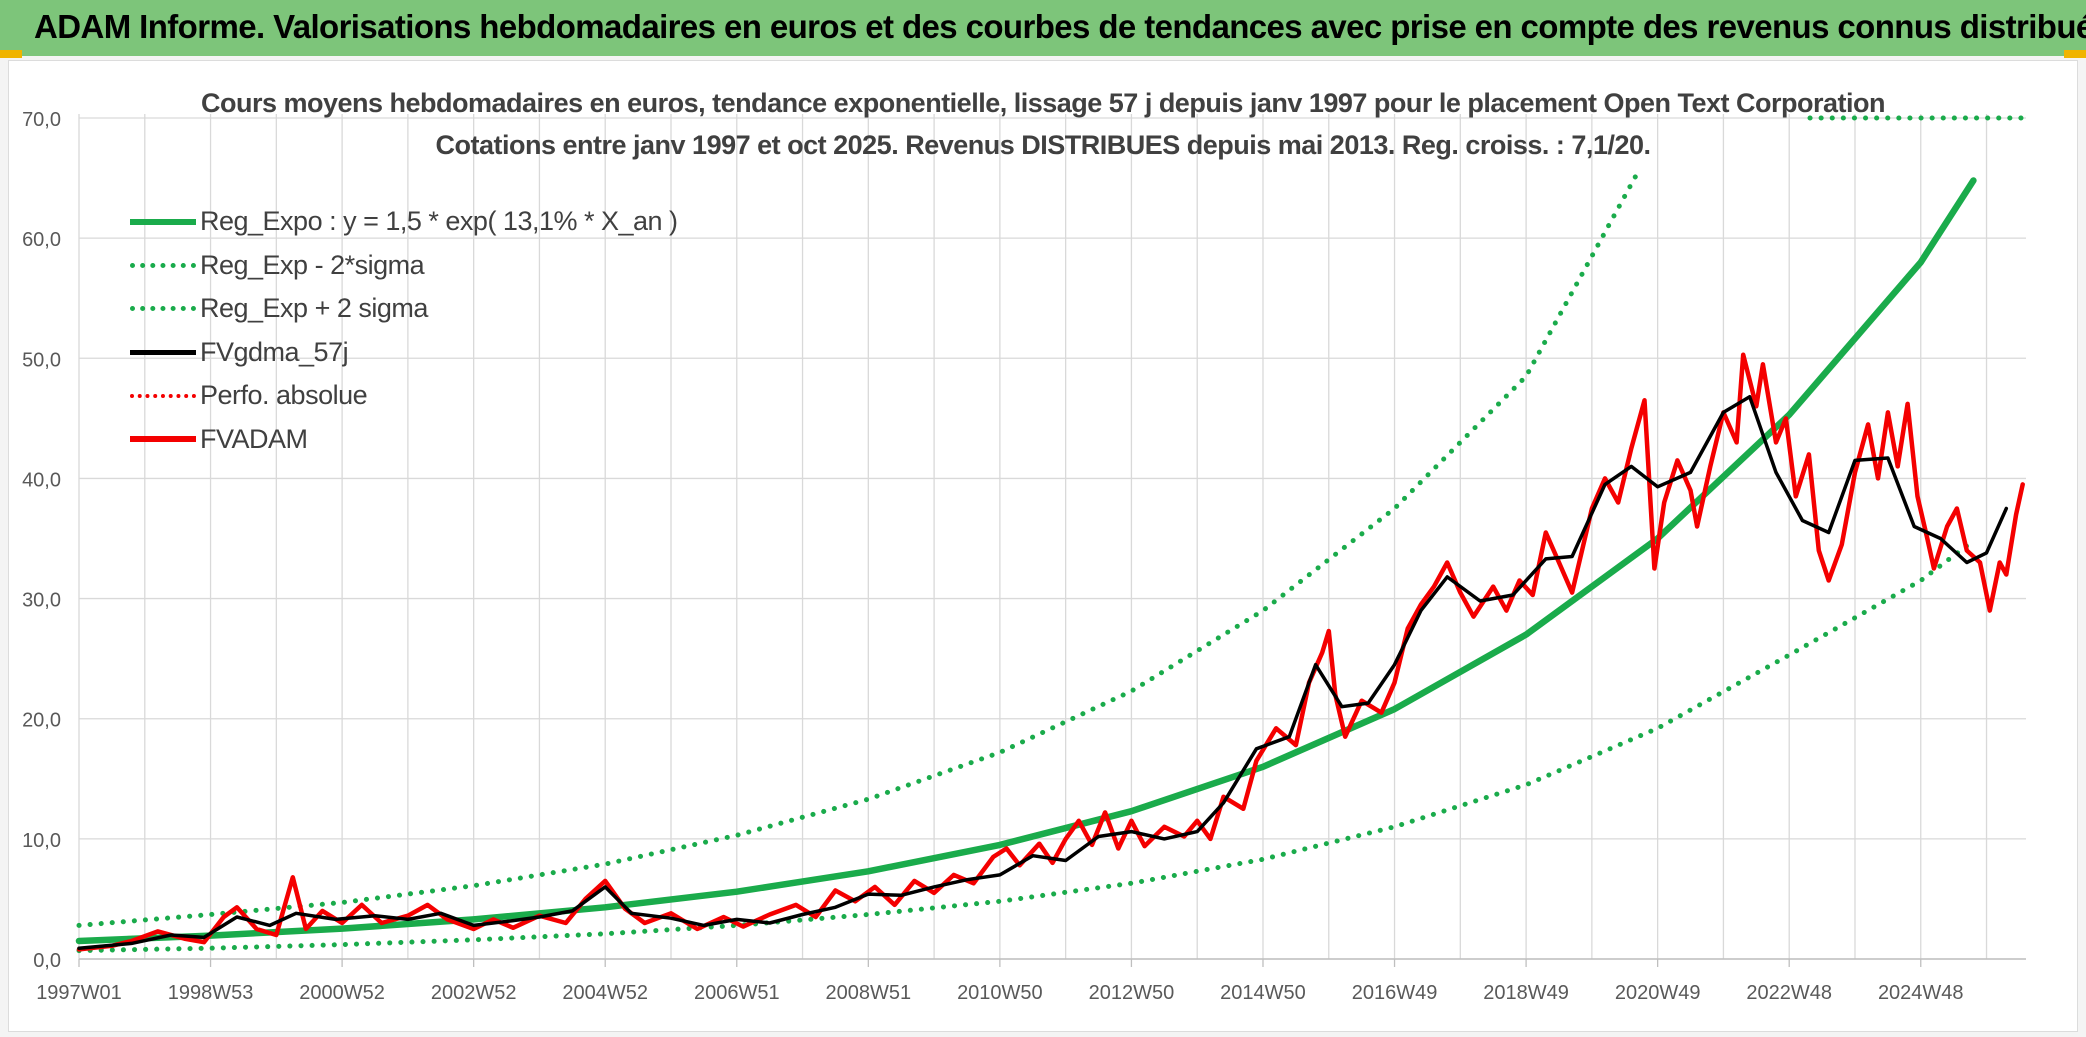 The width and height of the screenshot is (2086, 1037). What do you see at coordinates (737, 993) in the screenshot?
I see `x-tick-label: 2006W51` at bounding box center [737, 993].